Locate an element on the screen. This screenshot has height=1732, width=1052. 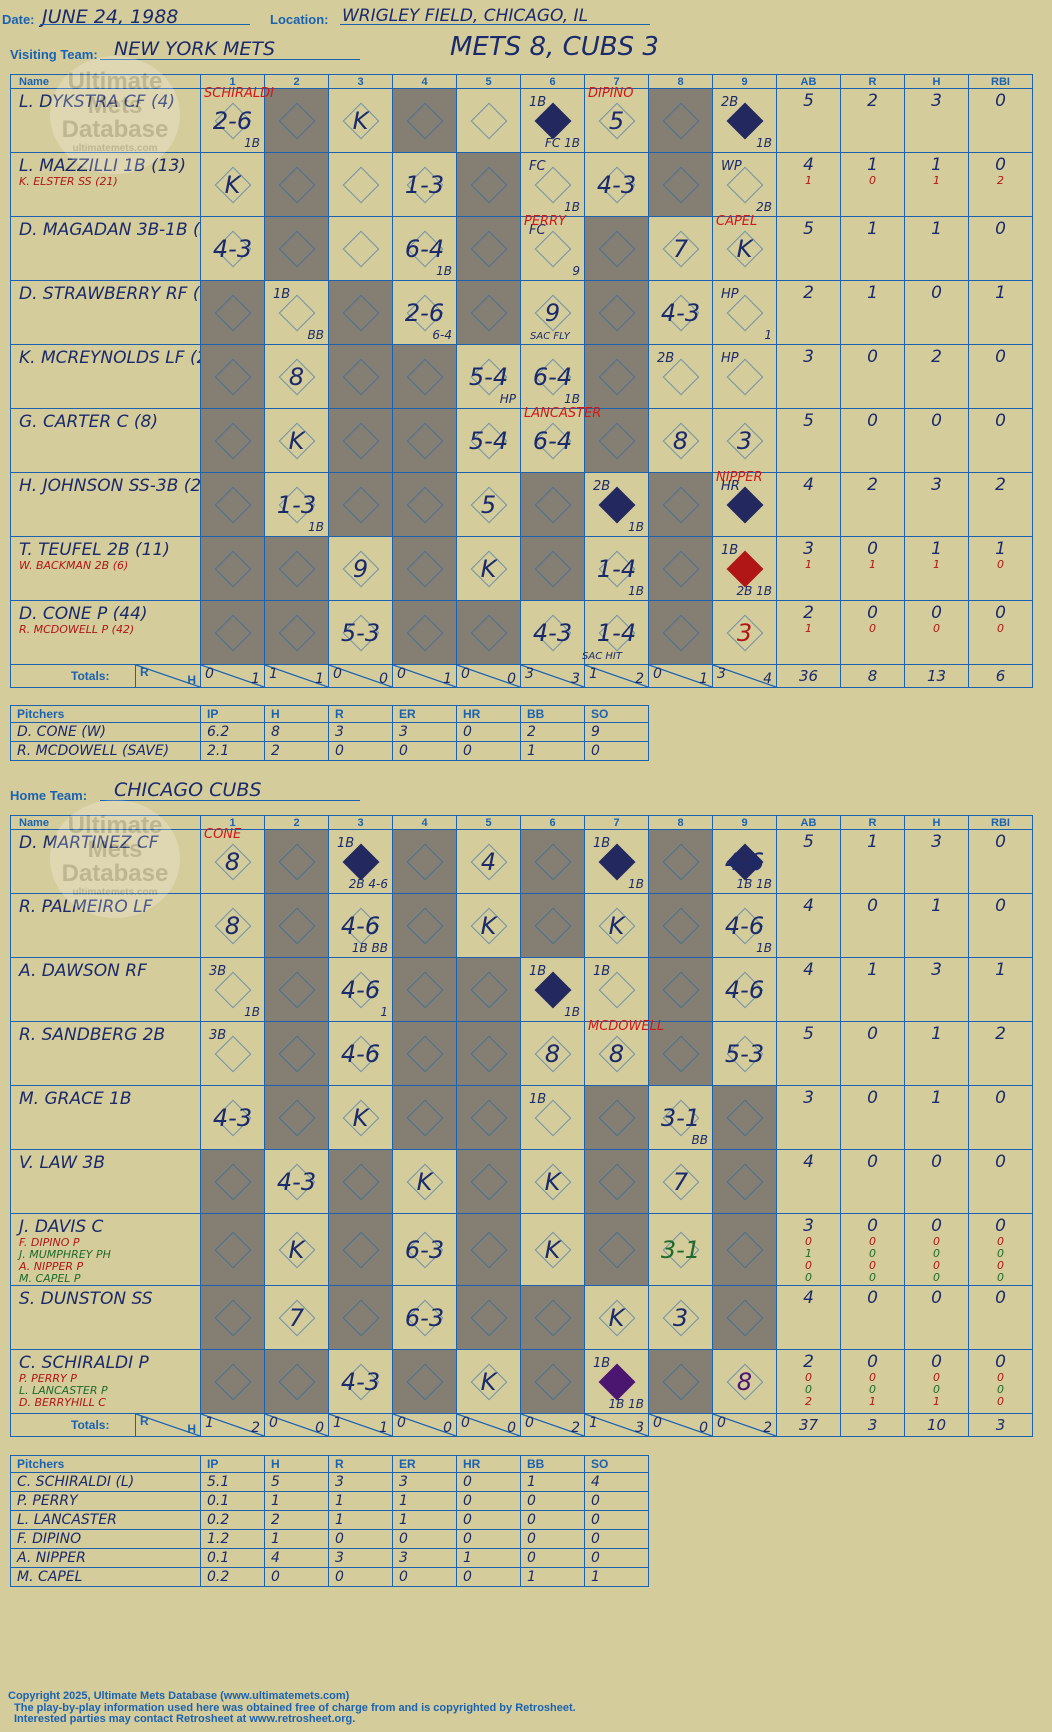
batter-r: 0 is located at coordinates (872, 1317).